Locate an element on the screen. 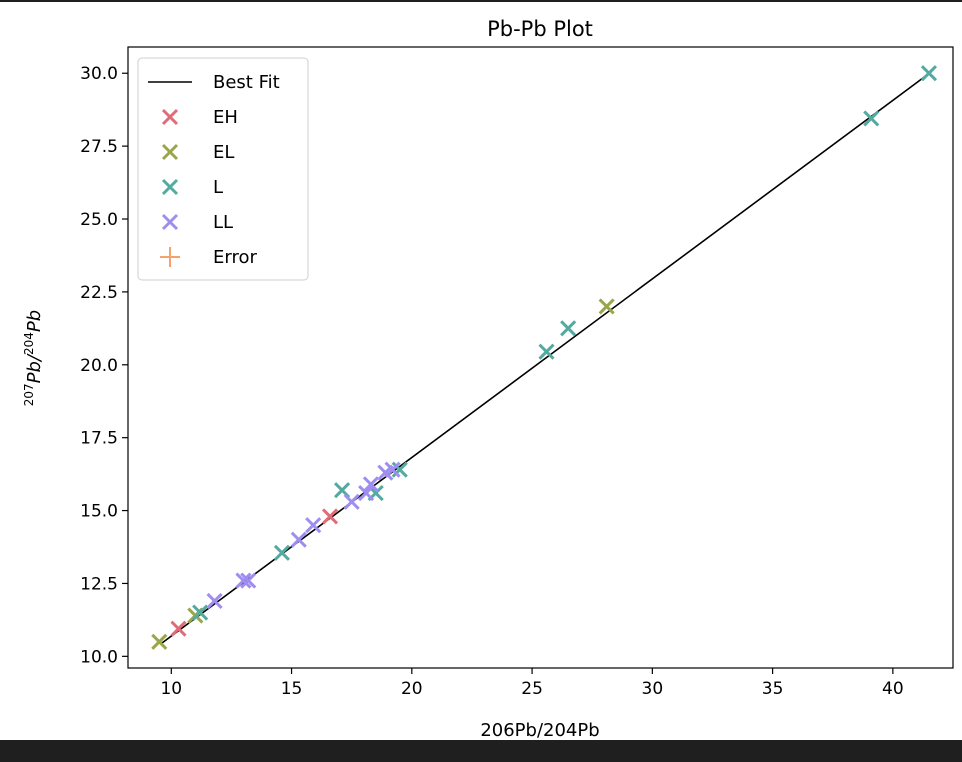 Image resolution: width=962 pixels, height=762 pixels. y-tick-label: 20.0 is located at coordinates (99, 366).